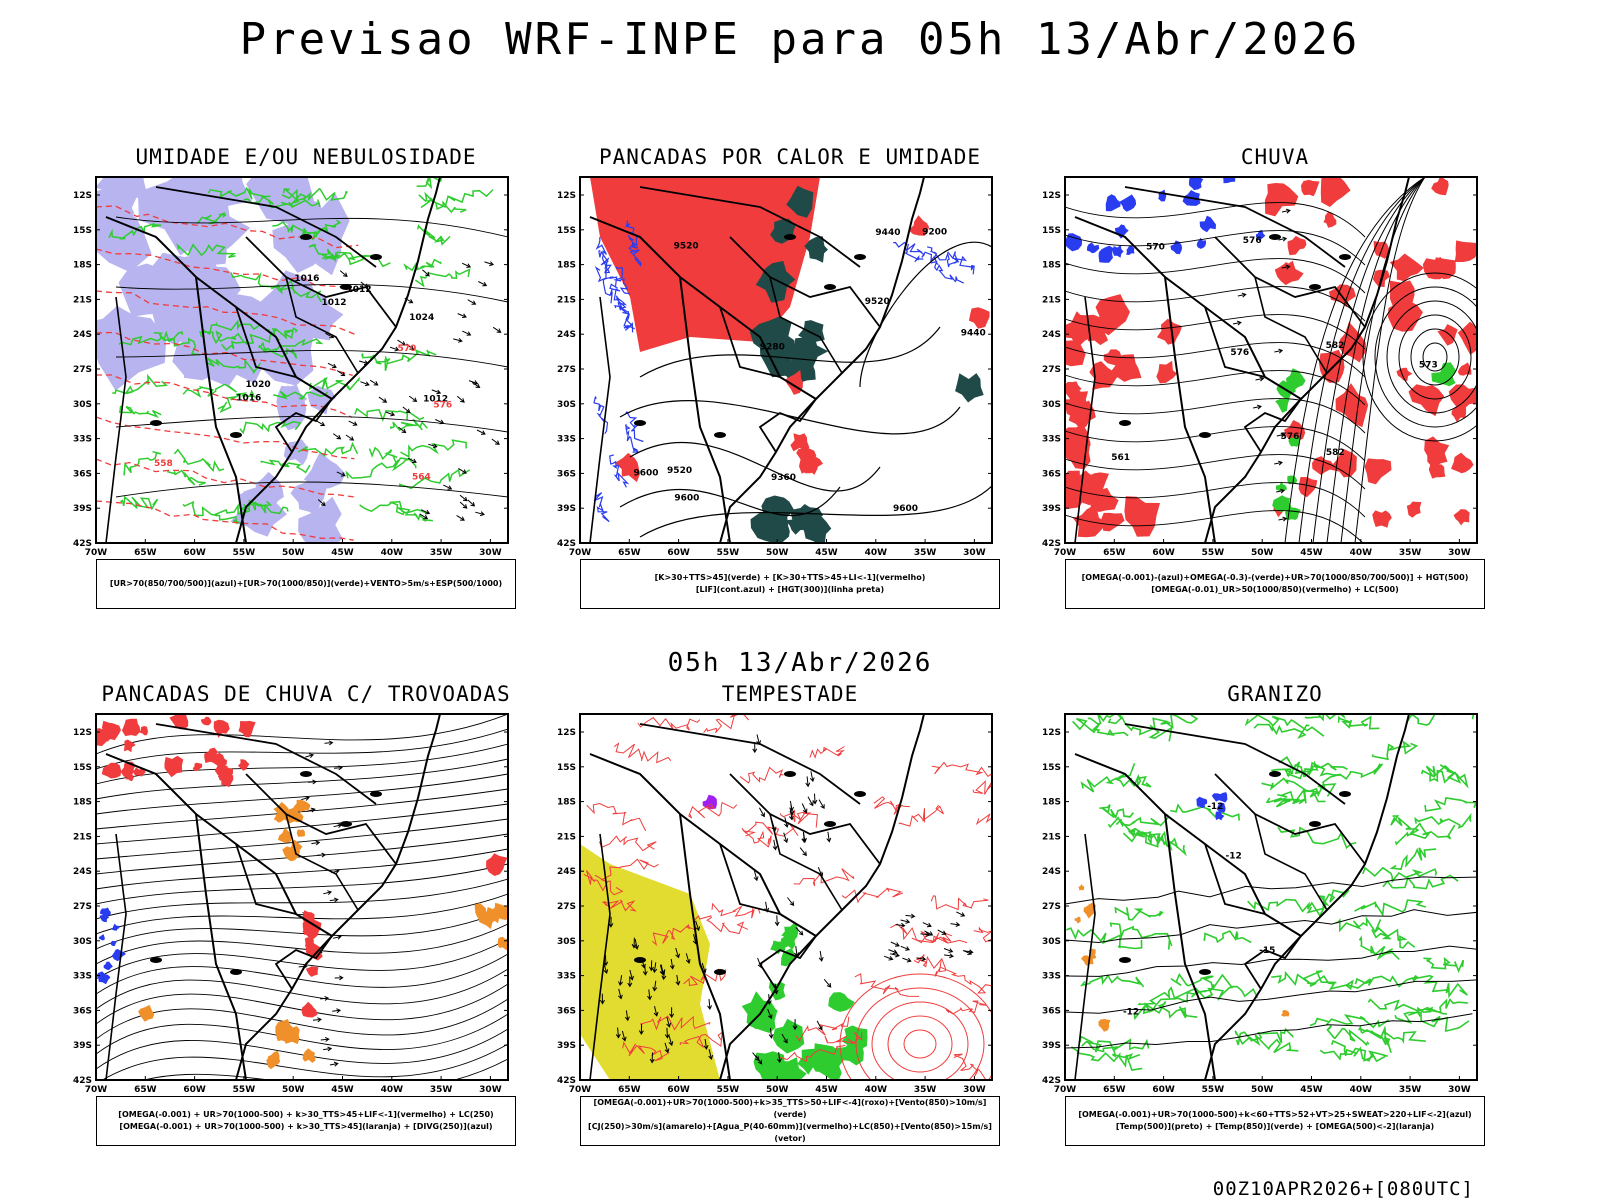 This screenshot has height=1200, width=1600. I want to click on contour-value-label: 576, so click(1252, 241).